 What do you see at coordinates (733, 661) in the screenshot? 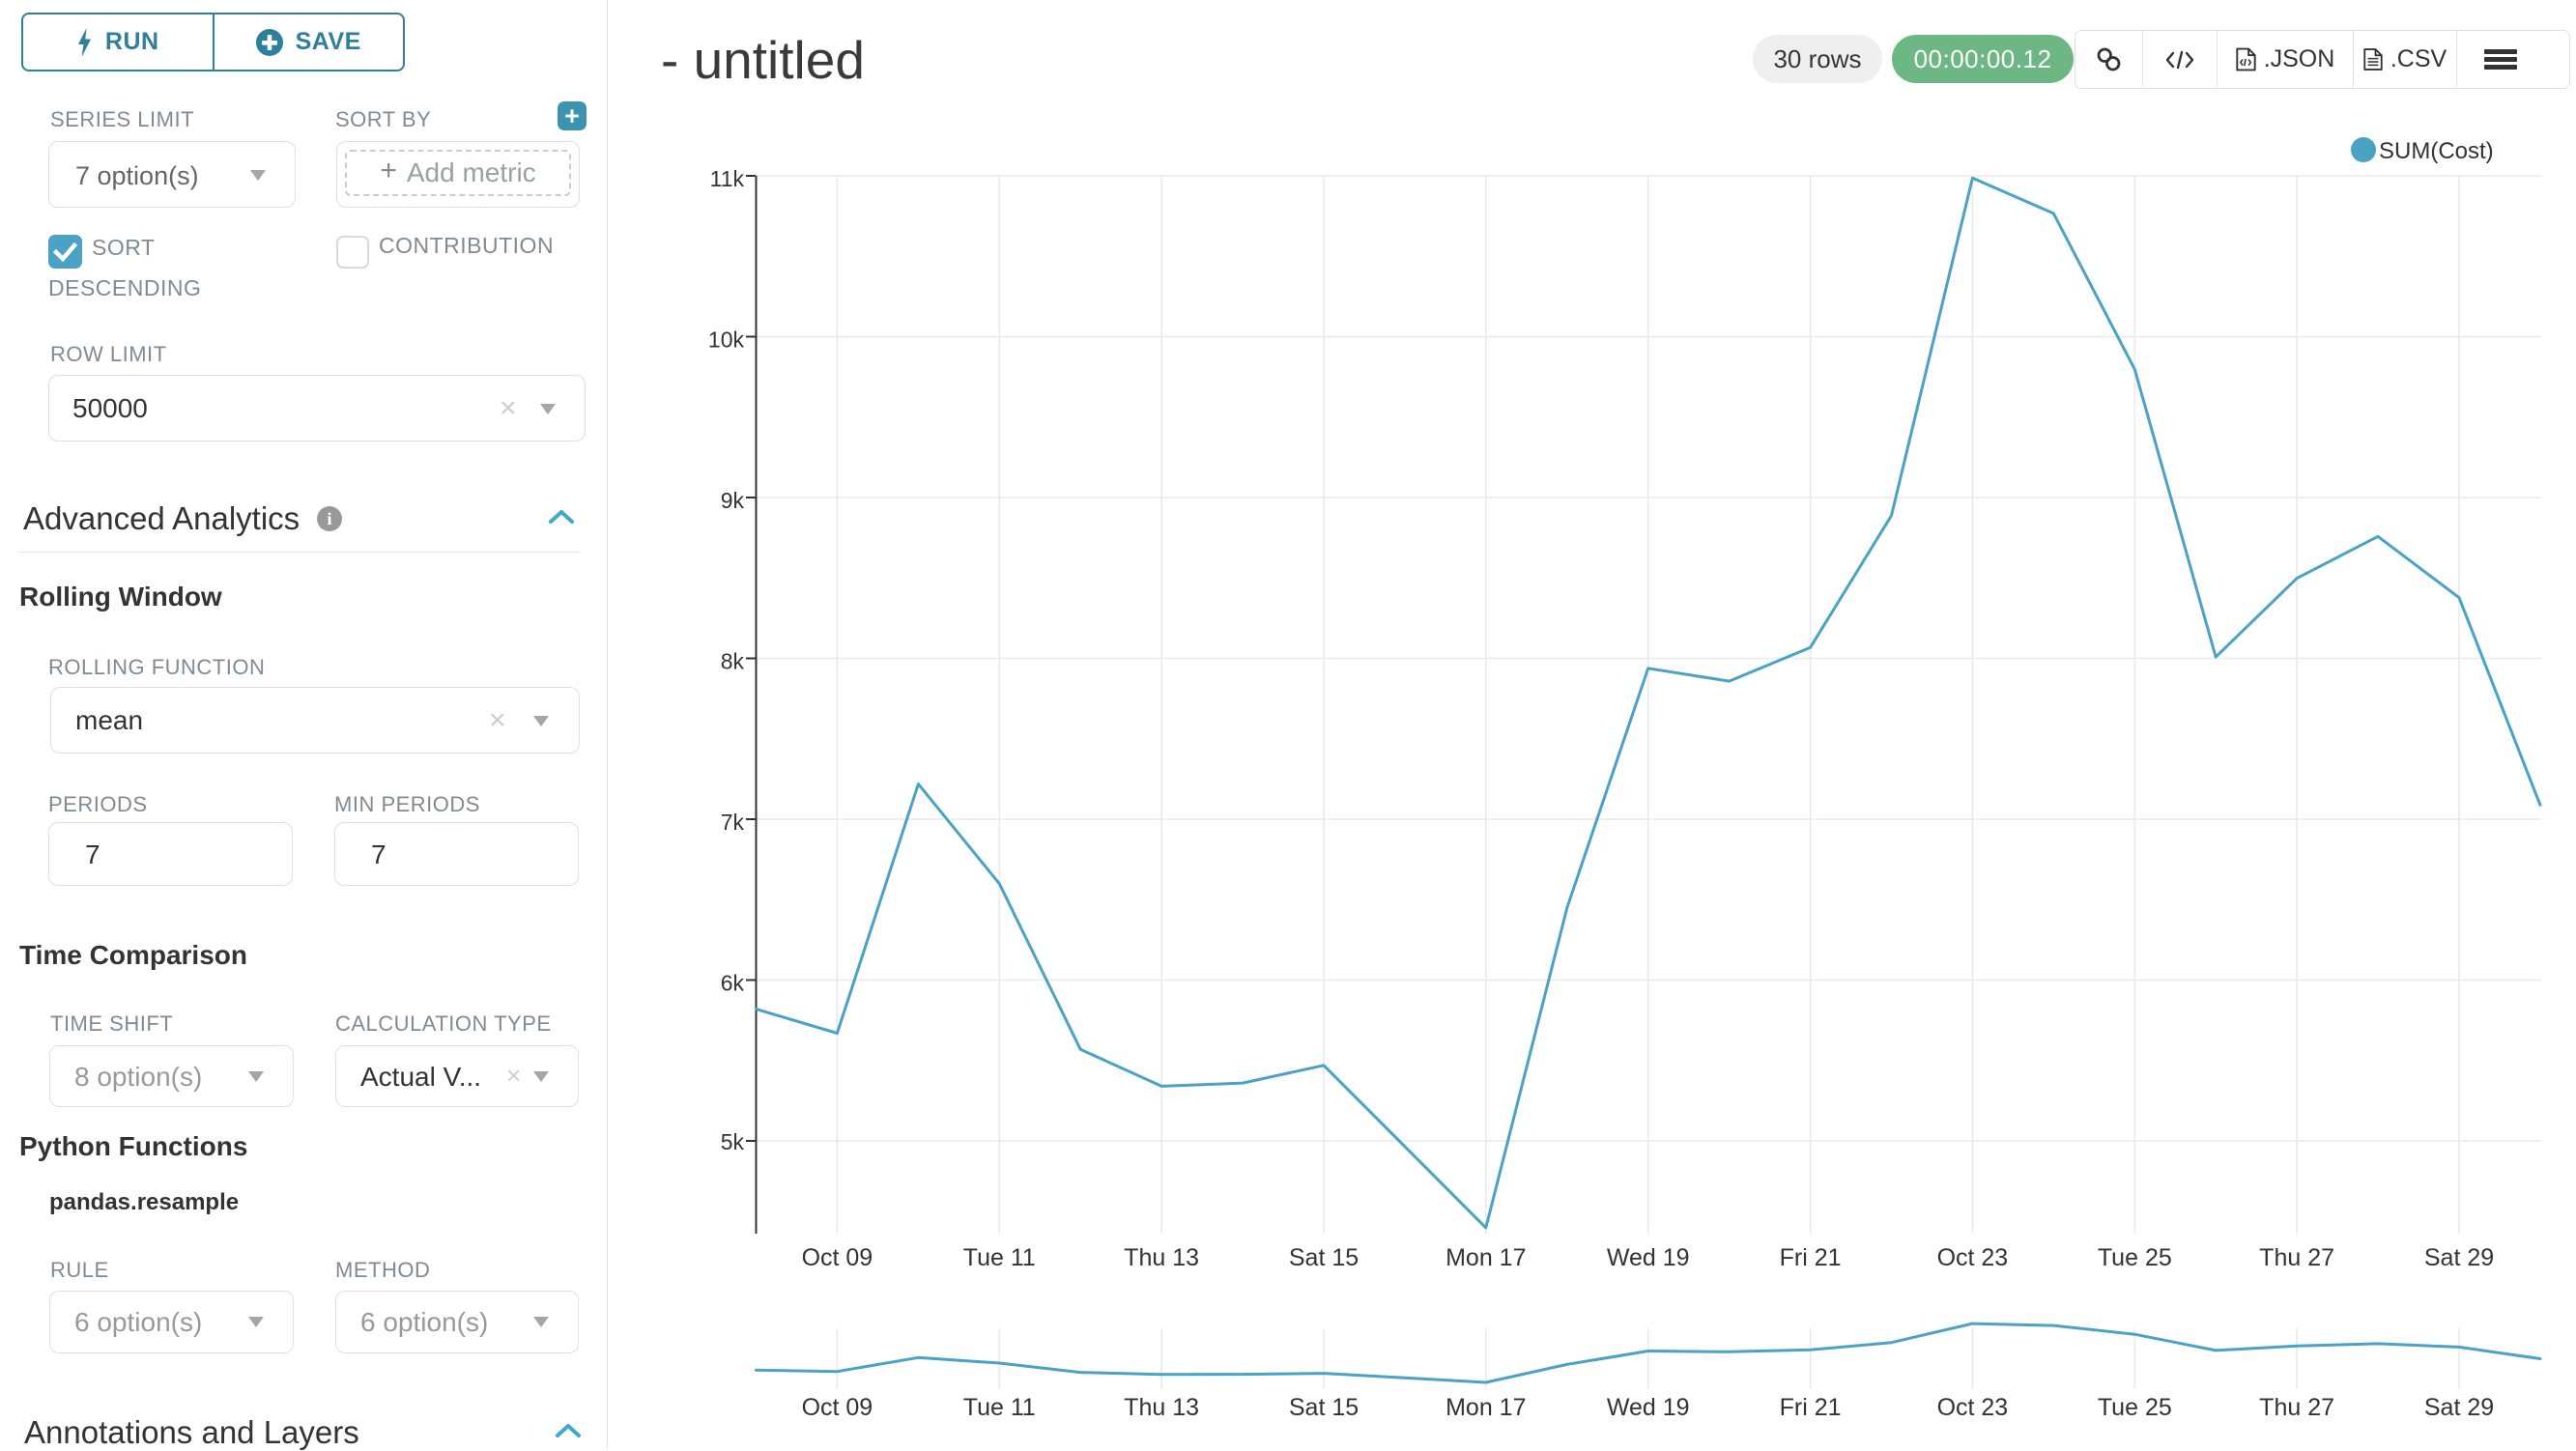
I see `svg-text: 8k` at bounding box center [733, 661].